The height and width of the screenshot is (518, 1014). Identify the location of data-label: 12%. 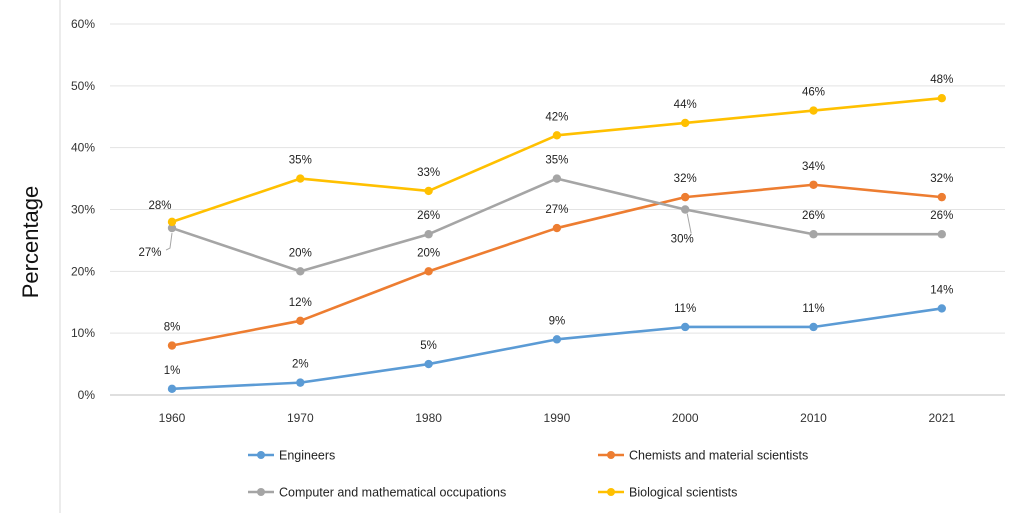
(300, 303).